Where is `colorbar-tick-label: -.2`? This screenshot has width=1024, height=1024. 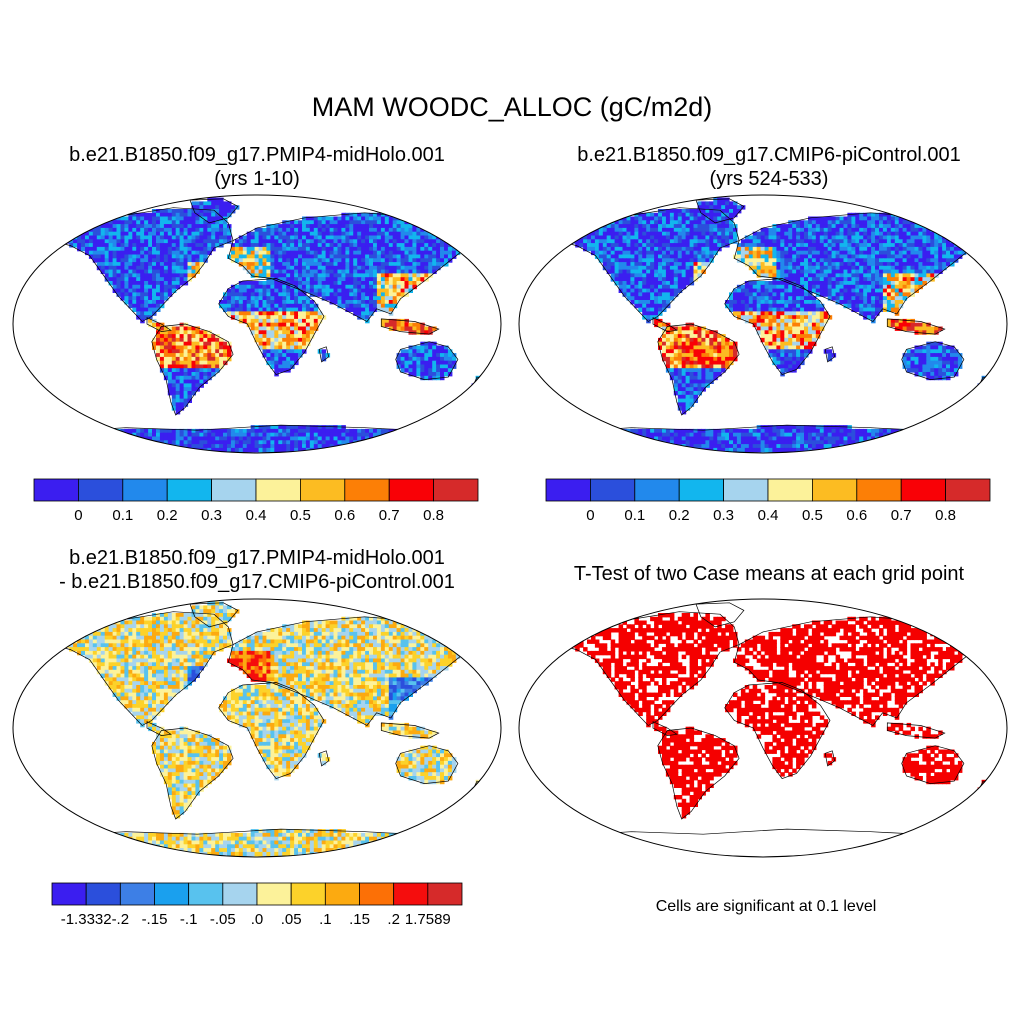 colorbar-tick-label: -.2 is located at coordinates (121, 919).